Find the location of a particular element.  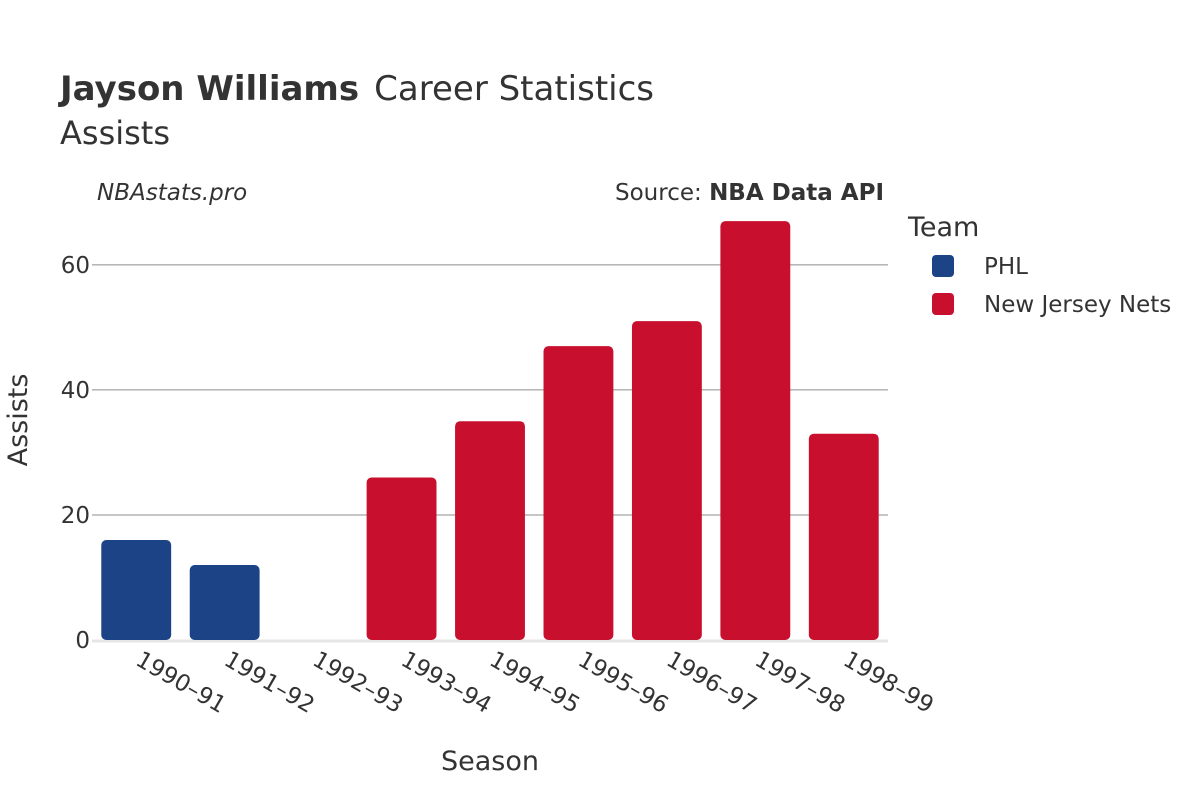

y-tick-label: 0 is located at coordinates (82, 641).